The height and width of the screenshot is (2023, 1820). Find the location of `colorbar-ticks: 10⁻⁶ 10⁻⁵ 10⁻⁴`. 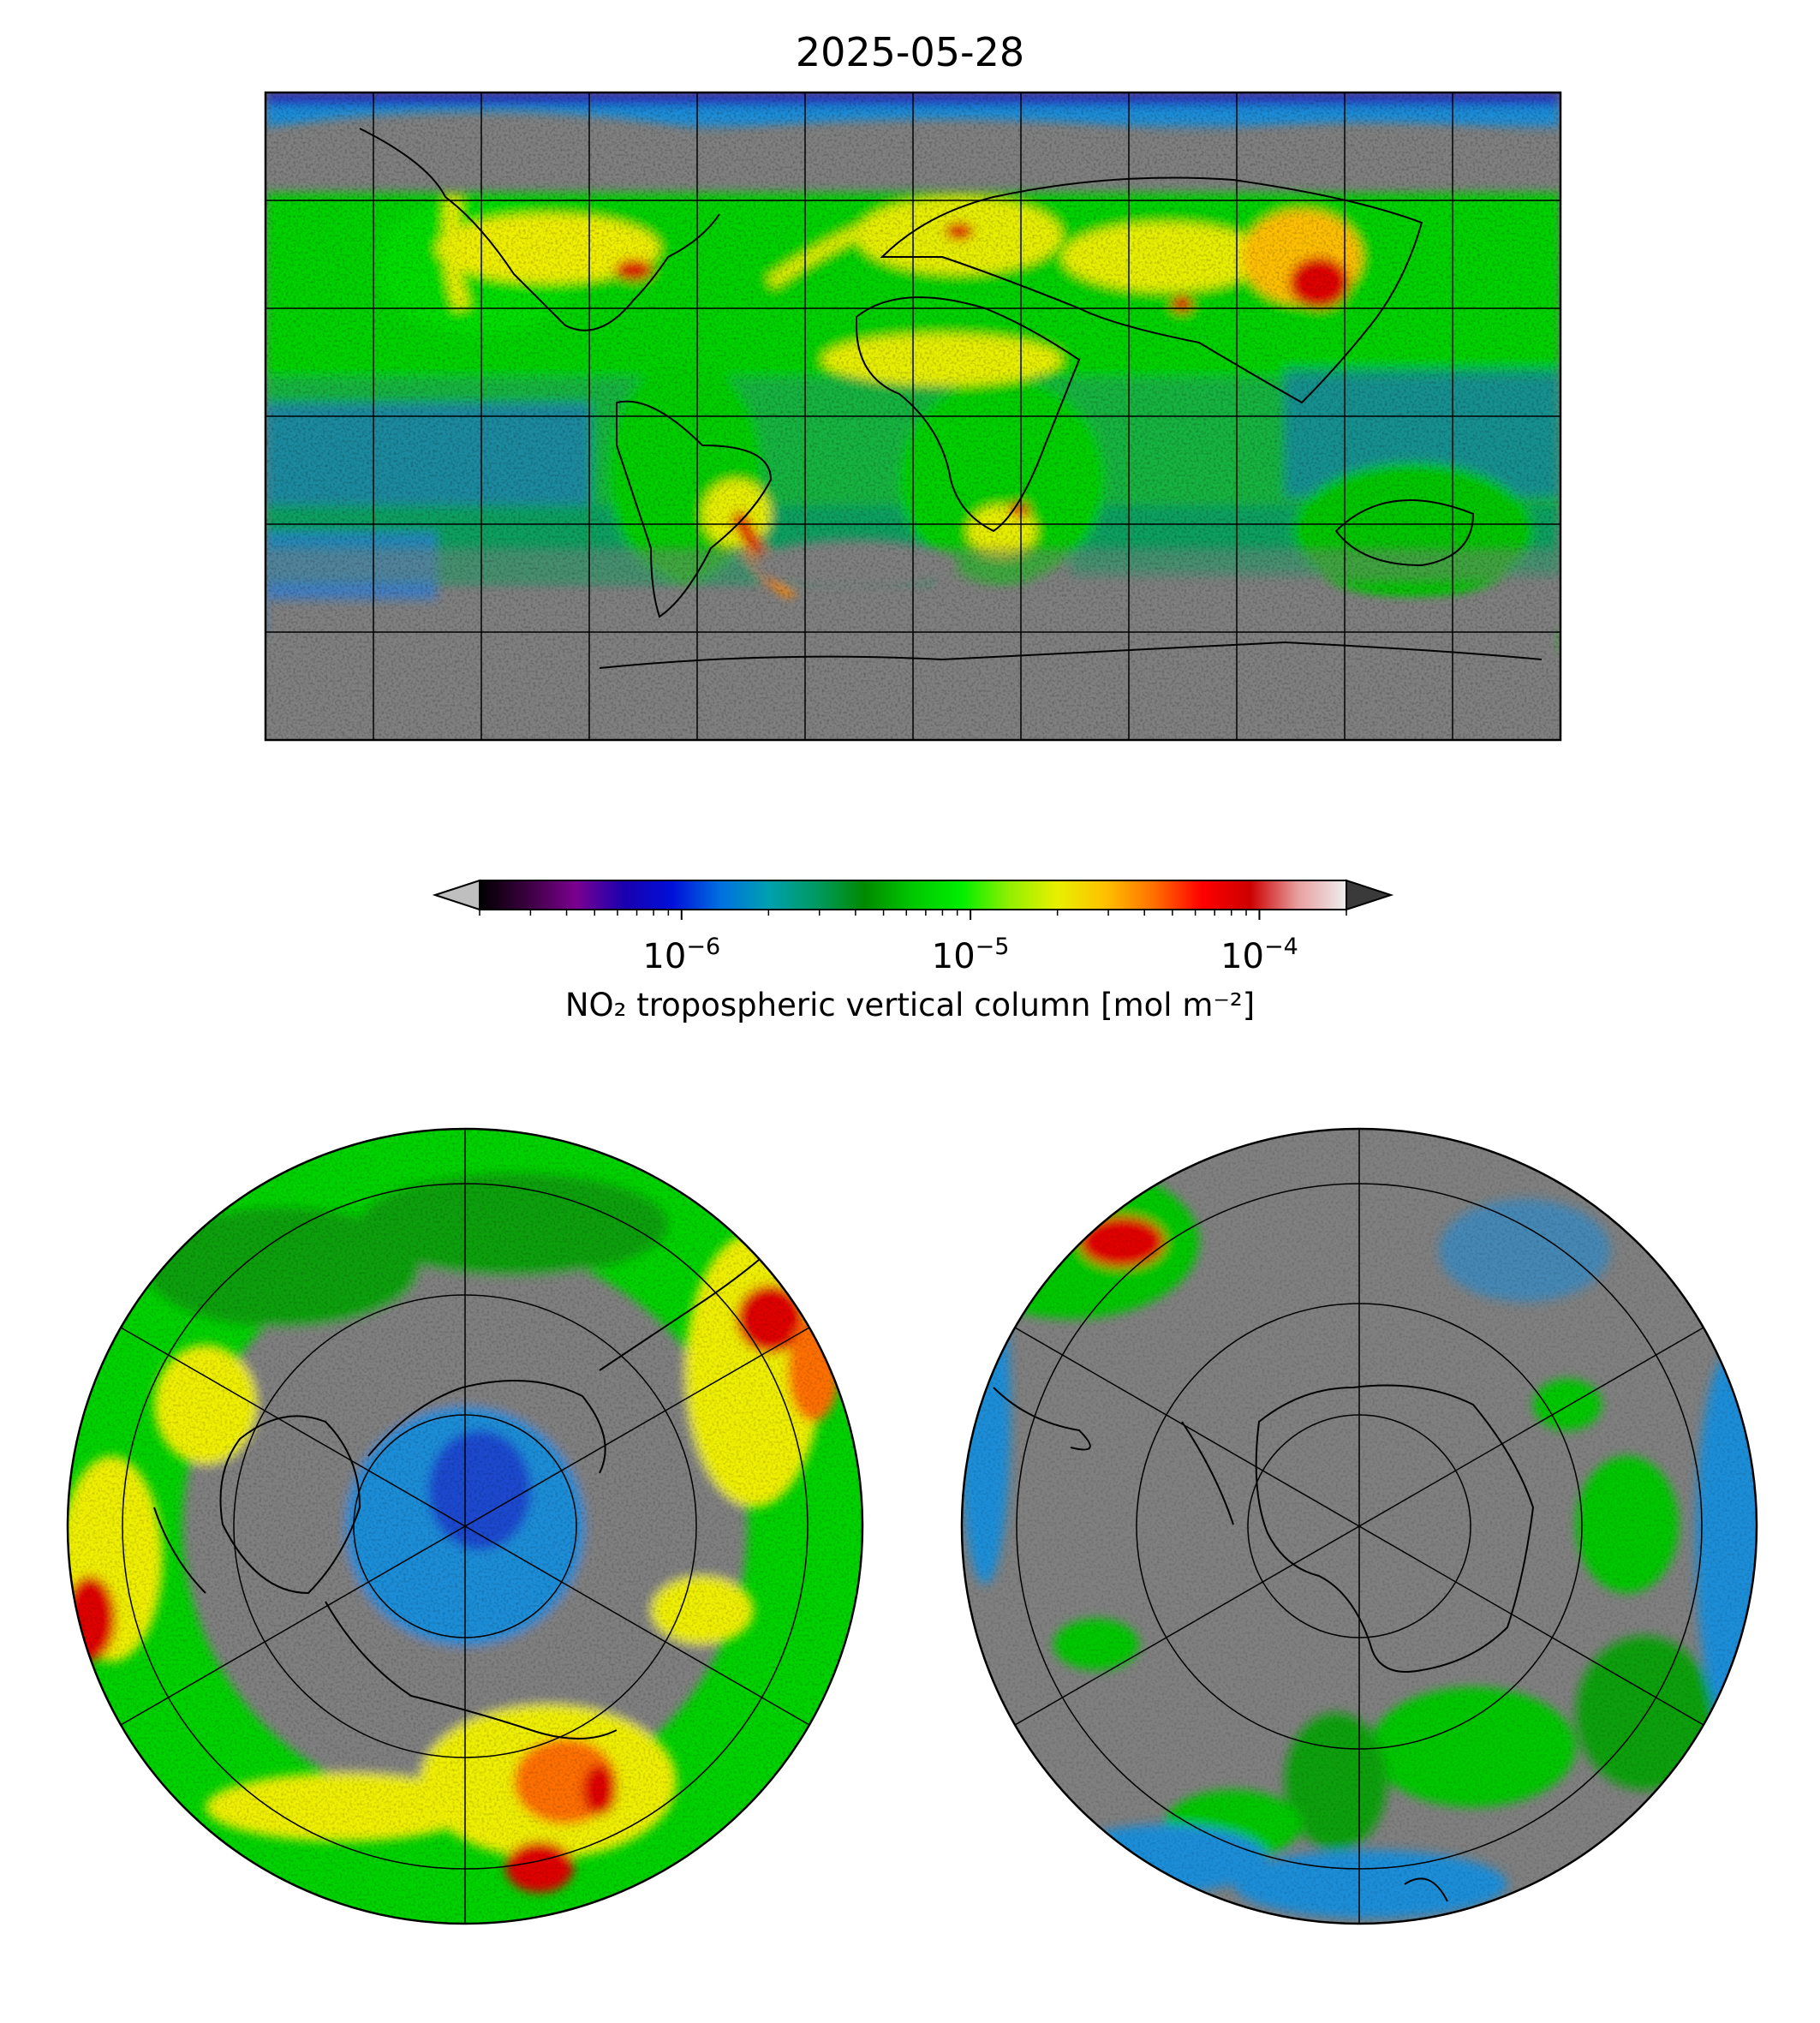

colorbar-ticks: 10⁻⁶ 10⁻⁵ 10⁻⁴ is located at coordinates (913, 943).